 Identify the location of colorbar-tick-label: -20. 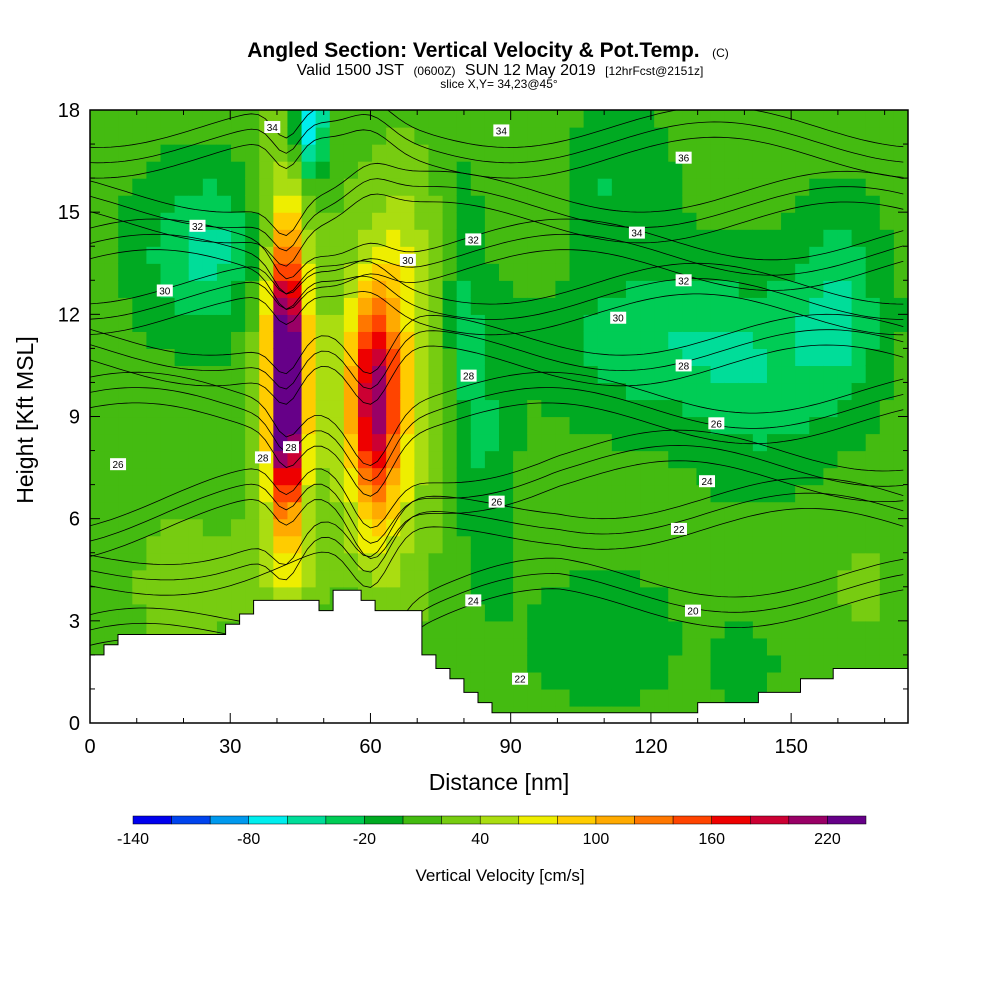
(364, 839).